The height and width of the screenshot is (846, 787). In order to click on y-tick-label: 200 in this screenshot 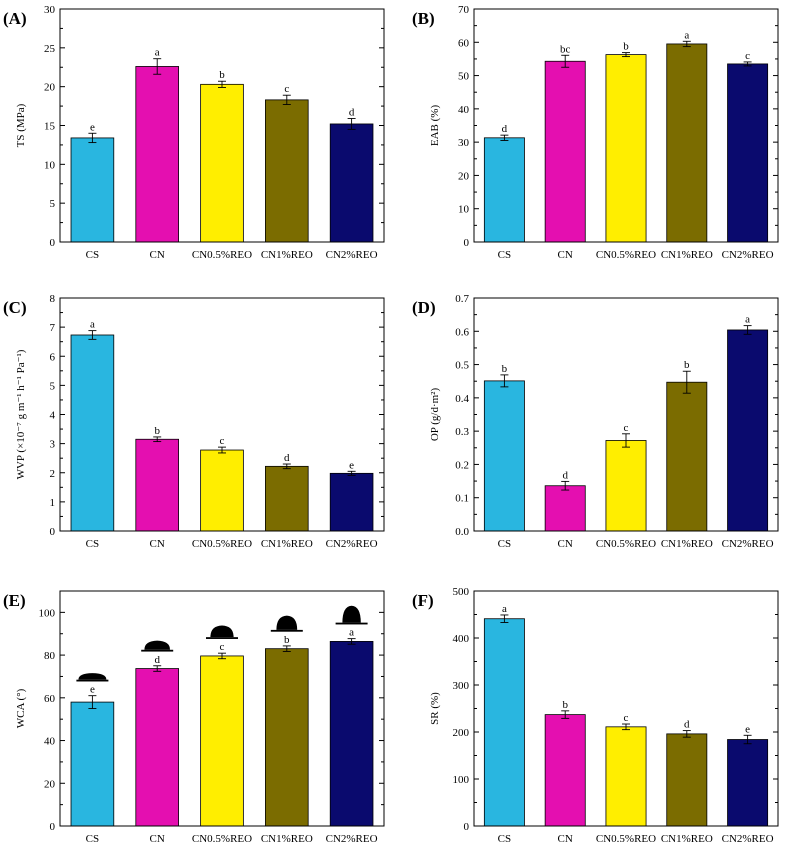, I will do `click(461, 733)`.